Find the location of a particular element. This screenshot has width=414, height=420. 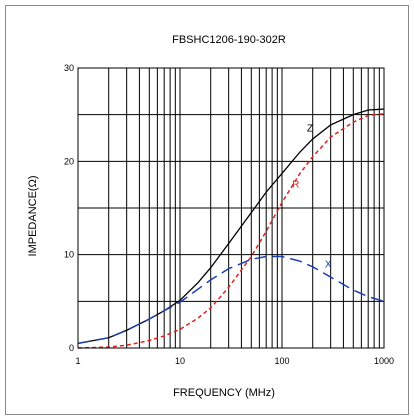

x-tick-label: 100 is located at coordinates (281, 361).